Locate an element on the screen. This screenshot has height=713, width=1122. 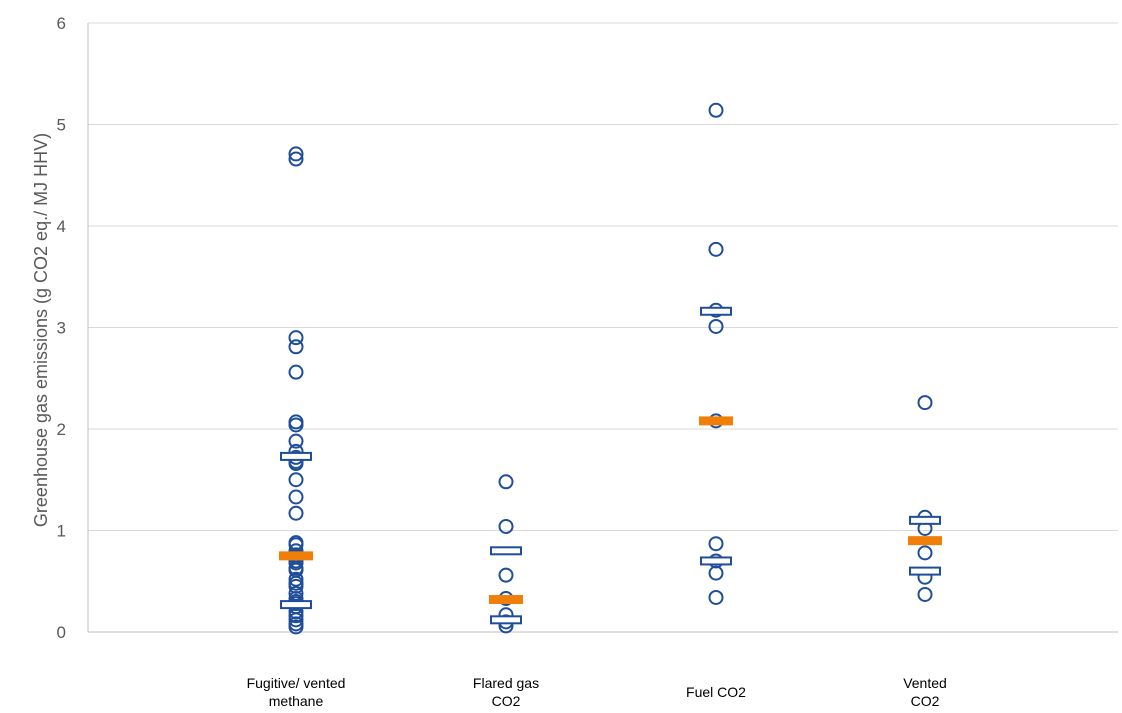
x-tick-label: Fugitive/ vented is located at coordinates (296, 683).